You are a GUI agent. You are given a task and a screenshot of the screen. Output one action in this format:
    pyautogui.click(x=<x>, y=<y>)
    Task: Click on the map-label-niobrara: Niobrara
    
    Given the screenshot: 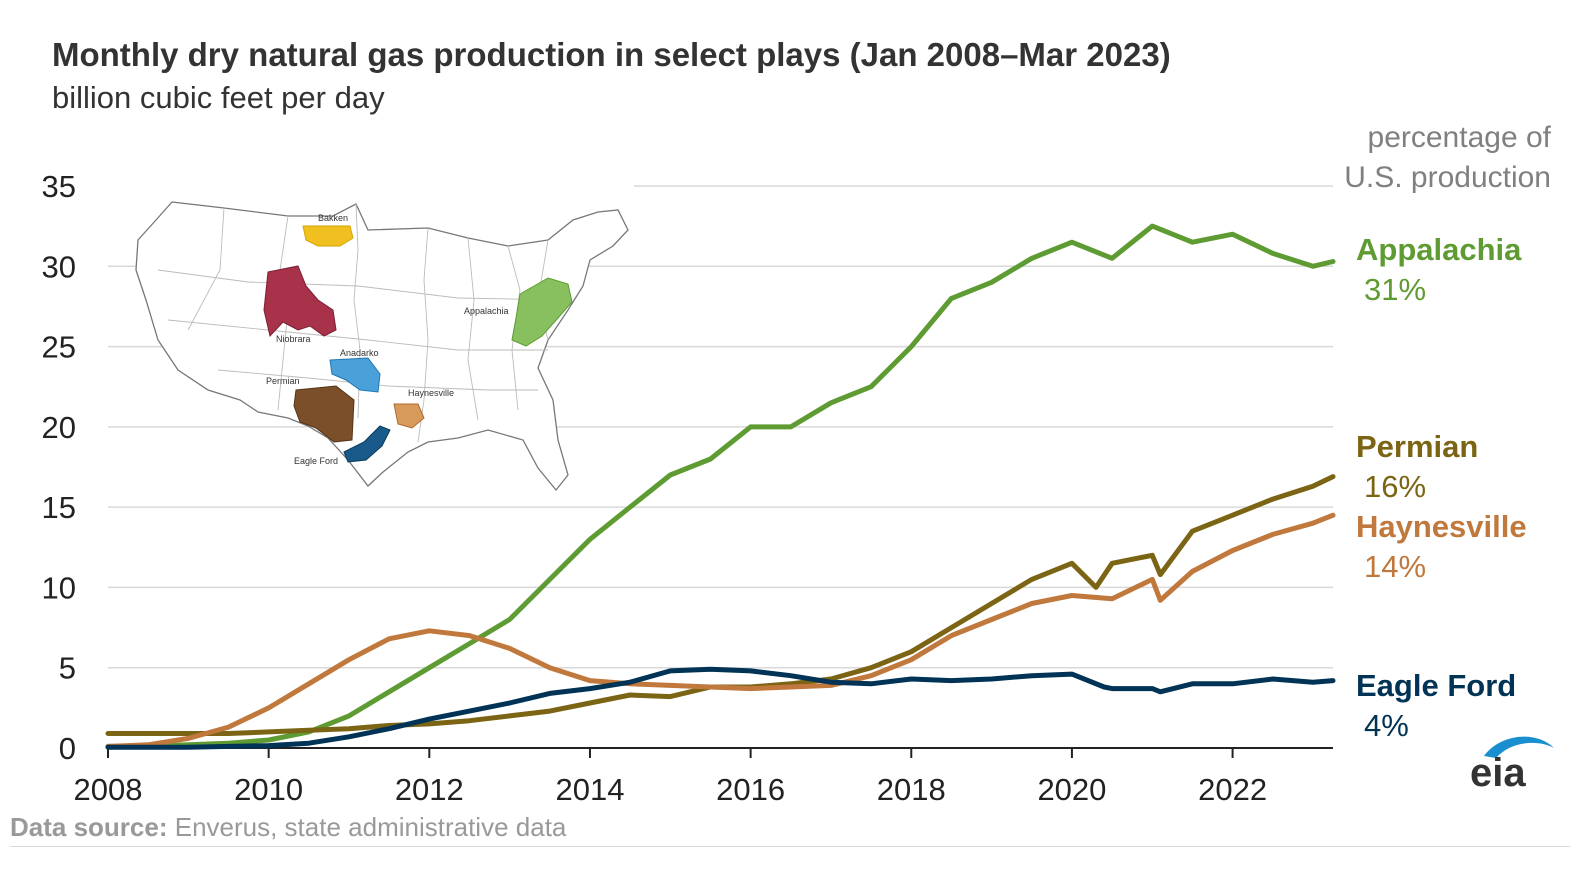 What is the action you would take?
    pyautogui.click(x=293, y=339)
    